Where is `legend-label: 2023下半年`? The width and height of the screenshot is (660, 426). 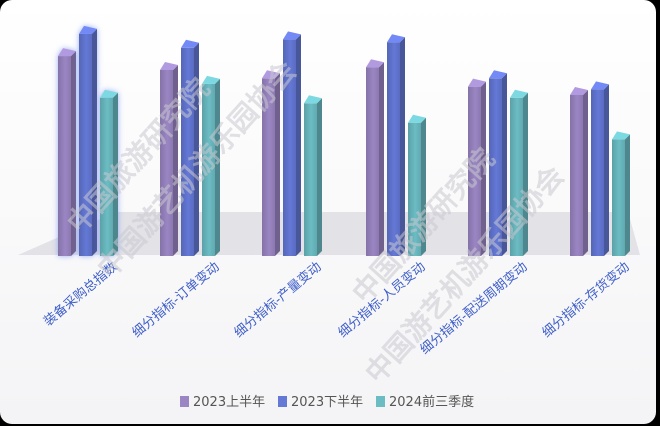 legend-label: 2023下半年 is located at coordinates (327, 402).